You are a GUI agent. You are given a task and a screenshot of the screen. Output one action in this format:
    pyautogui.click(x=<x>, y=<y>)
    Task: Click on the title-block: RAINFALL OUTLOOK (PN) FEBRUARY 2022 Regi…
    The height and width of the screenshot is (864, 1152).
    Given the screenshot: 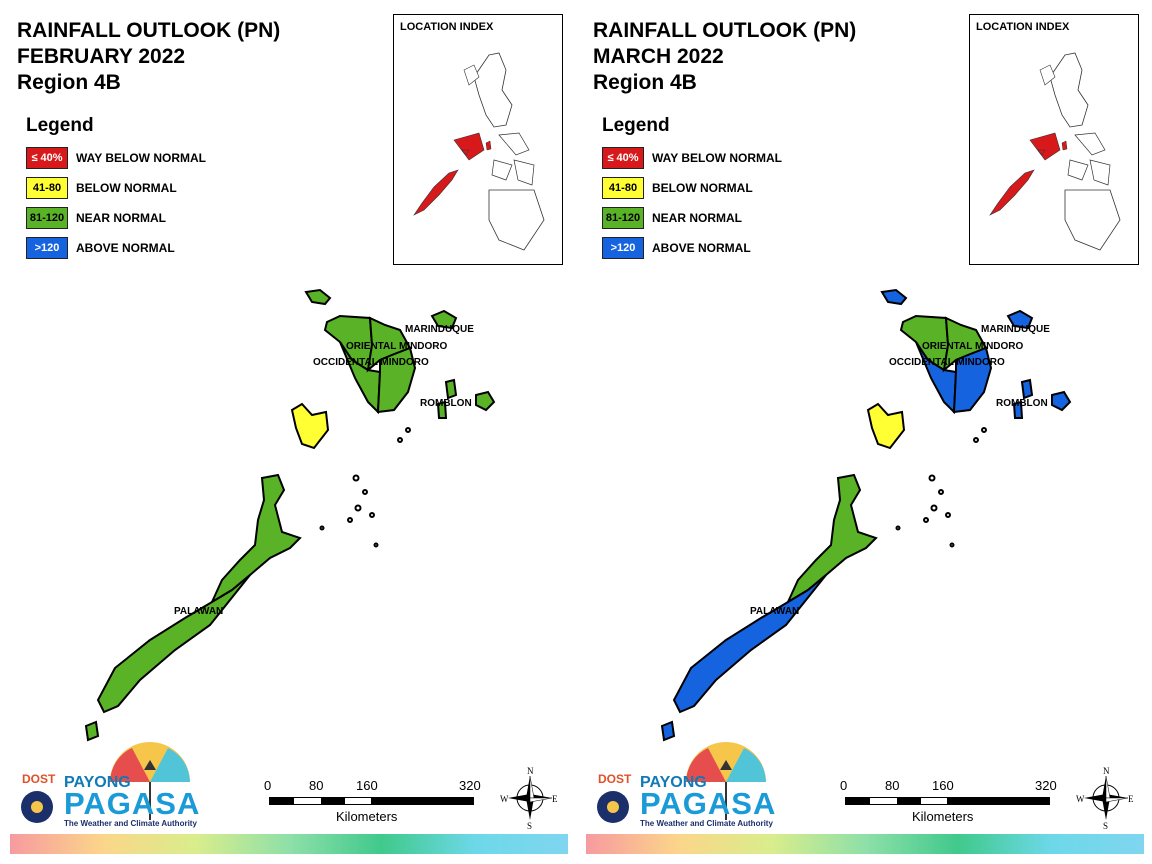 What is the action you would take?
    pyautogui.click(x=148, y=57)
    